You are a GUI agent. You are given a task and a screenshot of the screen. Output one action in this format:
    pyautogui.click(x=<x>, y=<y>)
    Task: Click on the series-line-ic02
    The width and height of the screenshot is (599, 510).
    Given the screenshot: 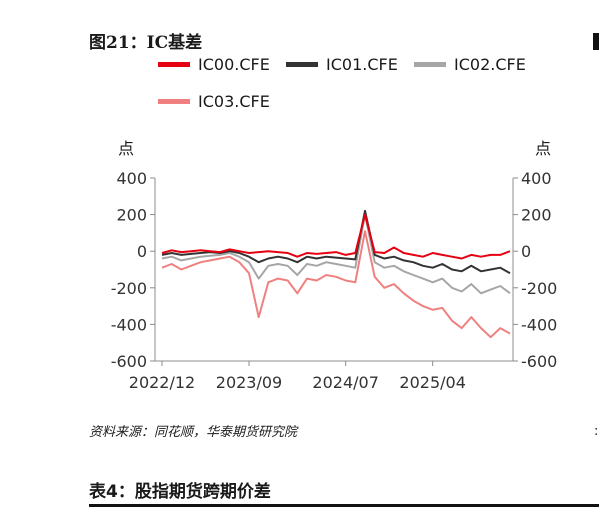 What is the action you would take?
    pyautogui.click(x=336, y=254)
    